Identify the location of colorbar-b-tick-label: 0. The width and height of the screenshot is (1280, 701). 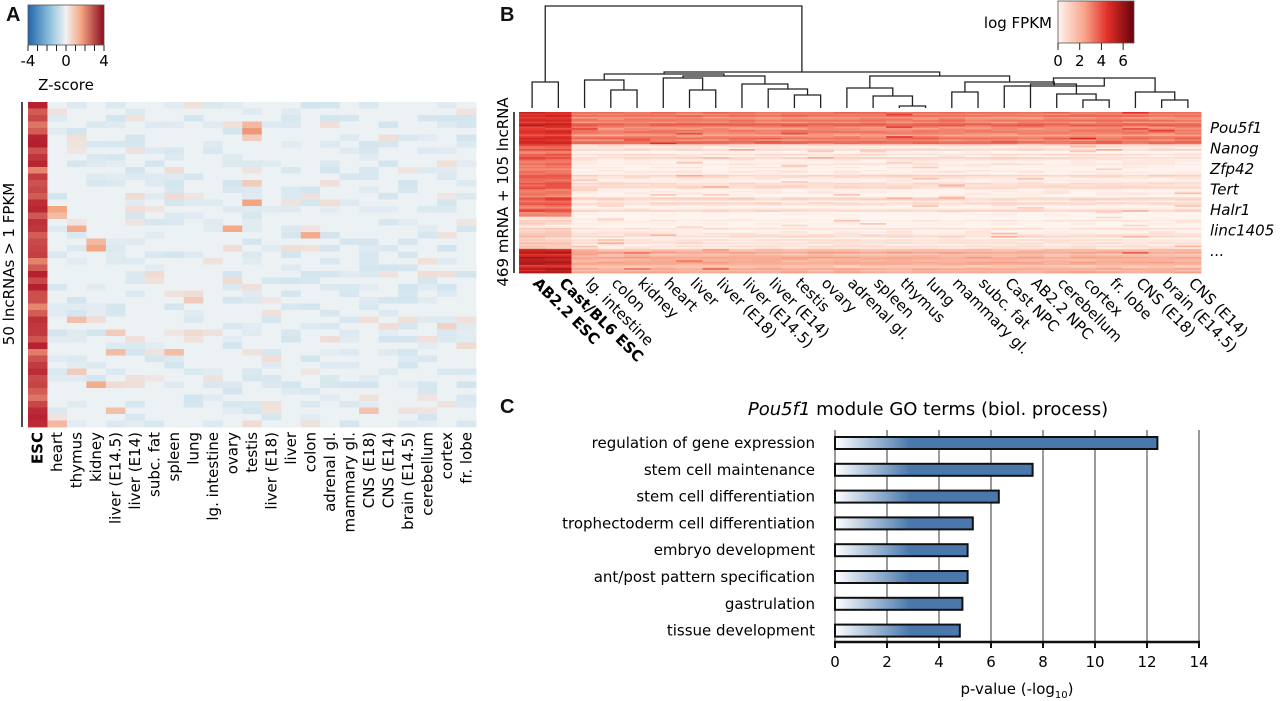
(1058, 61).